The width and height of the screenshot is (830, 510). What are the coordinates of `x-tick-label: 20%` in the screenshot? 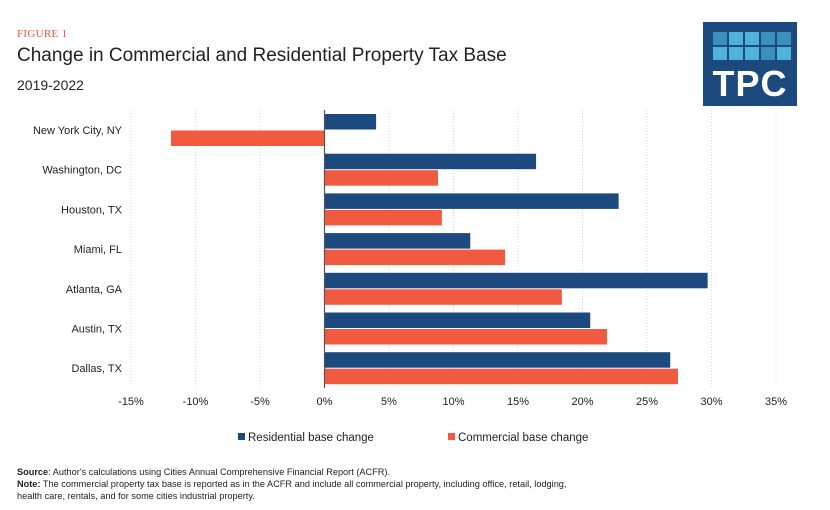 It's located at (582, 402).